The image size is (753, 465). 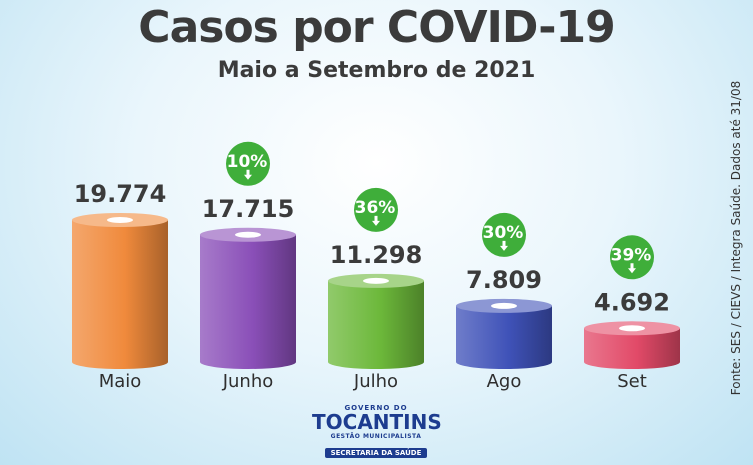 I want to click on bar-julho, so click(x=376, y=321).